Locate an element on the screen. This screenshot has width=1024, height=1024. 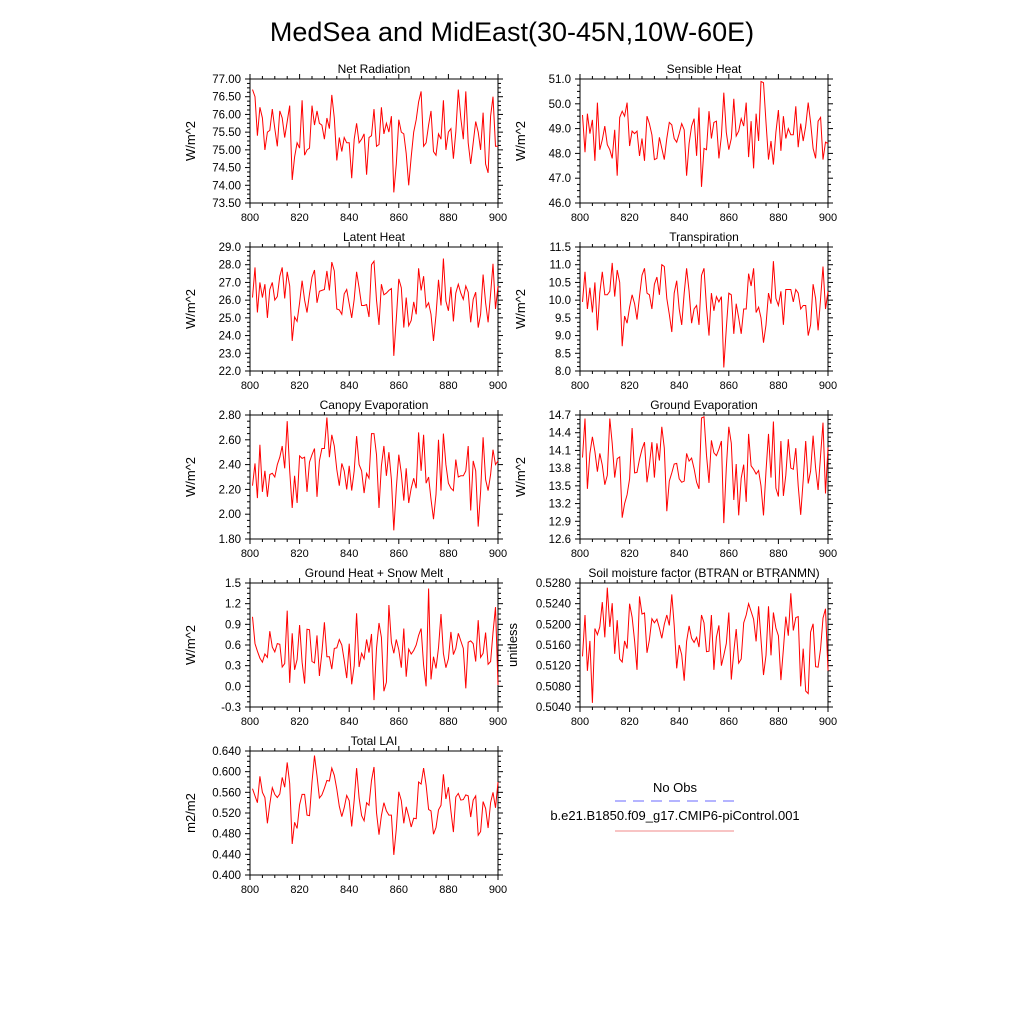
panel-title: Soil moisture factor (BTRAN or BTRANMN) is located at coordinates (703, 573).